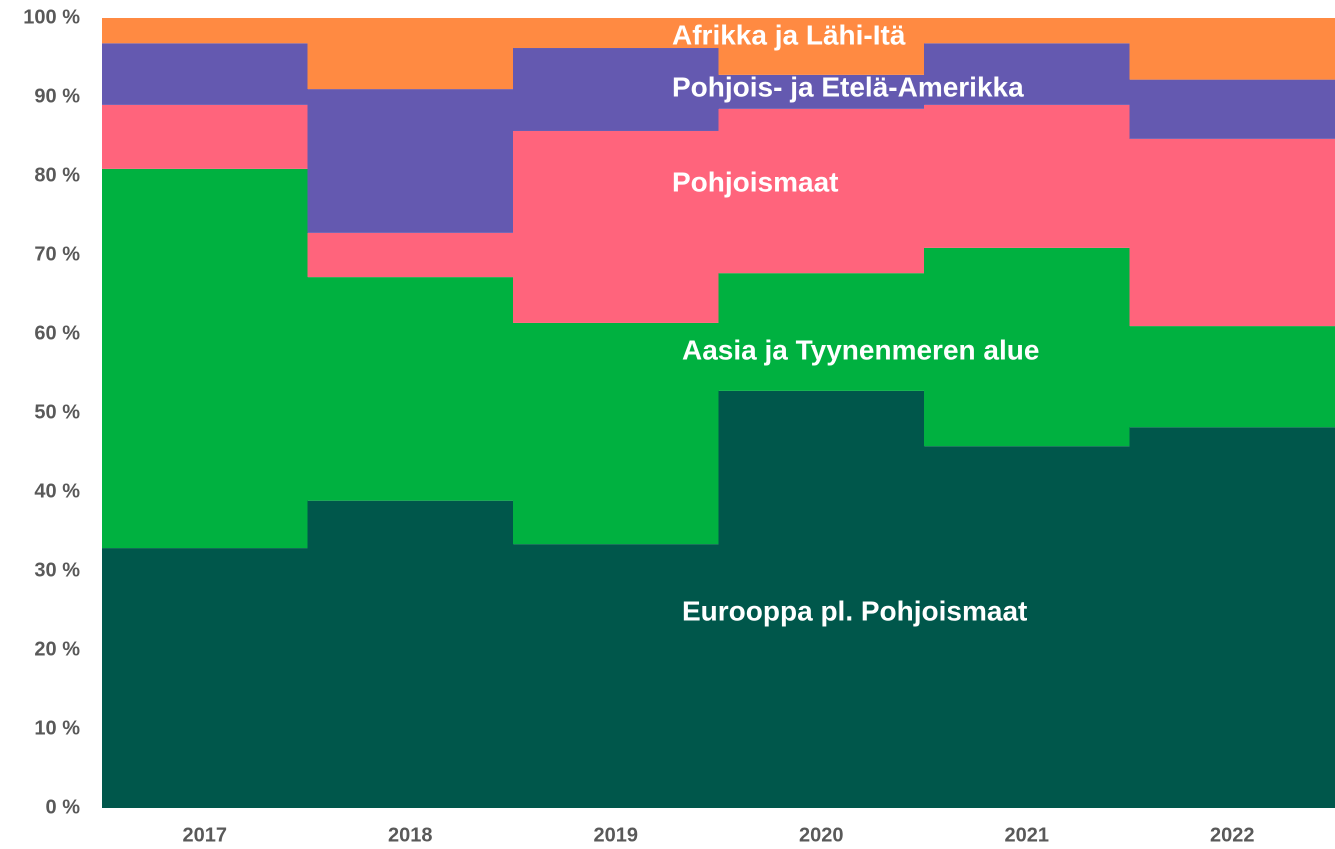 Image resolution: width=1335 pixels, height=849 pixels. What do you see at coordinates (1027, 835) in the screenshot?
I see `x-tick-label: 2021` at bounding box center [1027, 835].